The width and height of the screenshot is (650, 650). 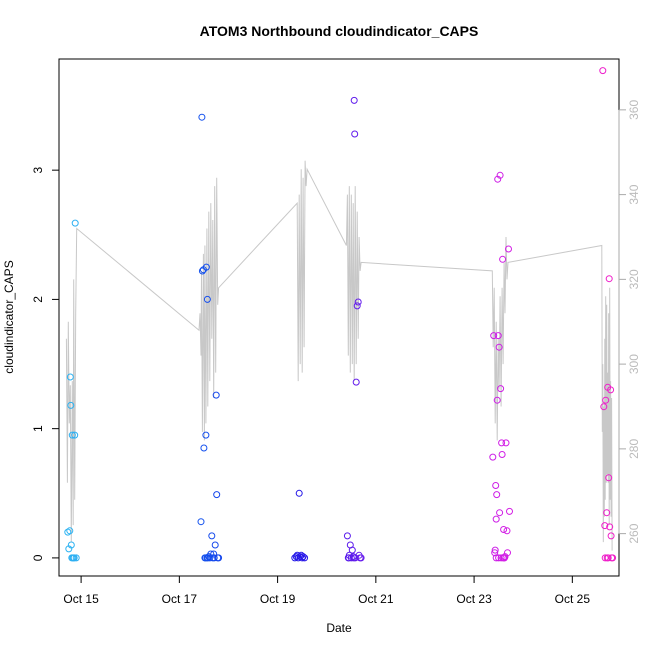 I want to click on x-axis: Oct 15 Oct 17 Oct 19 Oct 21 Oct 23 Oct 25, so click(x=327, y=590).